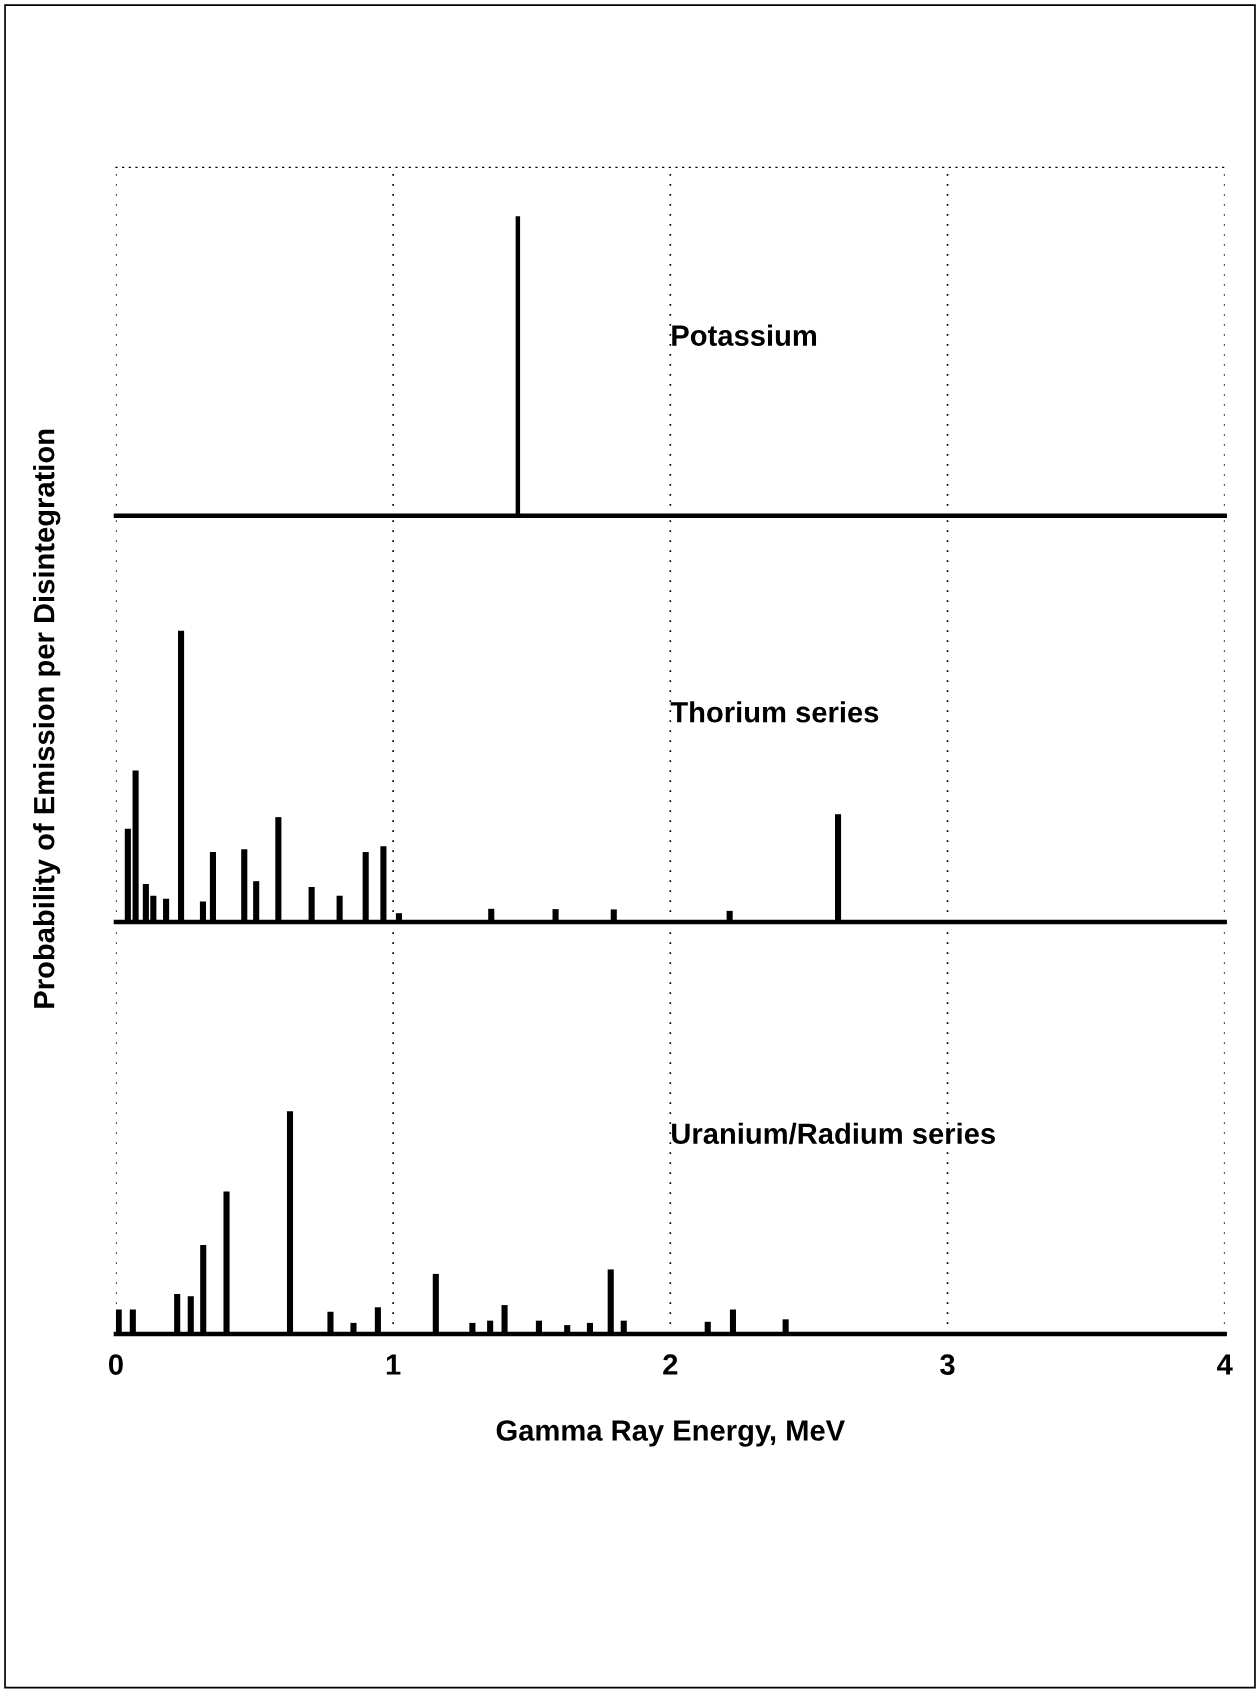 The width and height of the screenshot is (1260, 1691). What do you see at coordinates (1225, 1364) in the screenshot?
I see `x-tick-label: 4` at bounding box center [1225, 1364].